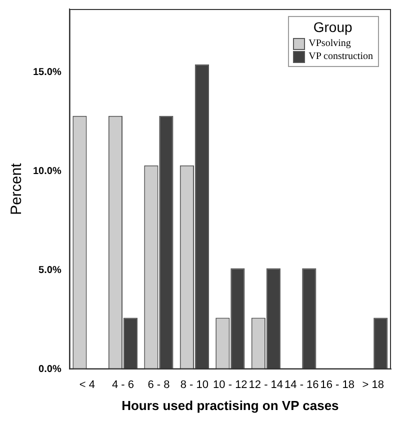  What do you see at coordinates (47, 172) in the screenshot?
I see `y-tick-label: 10.0%` at bounding box center [47, 172].